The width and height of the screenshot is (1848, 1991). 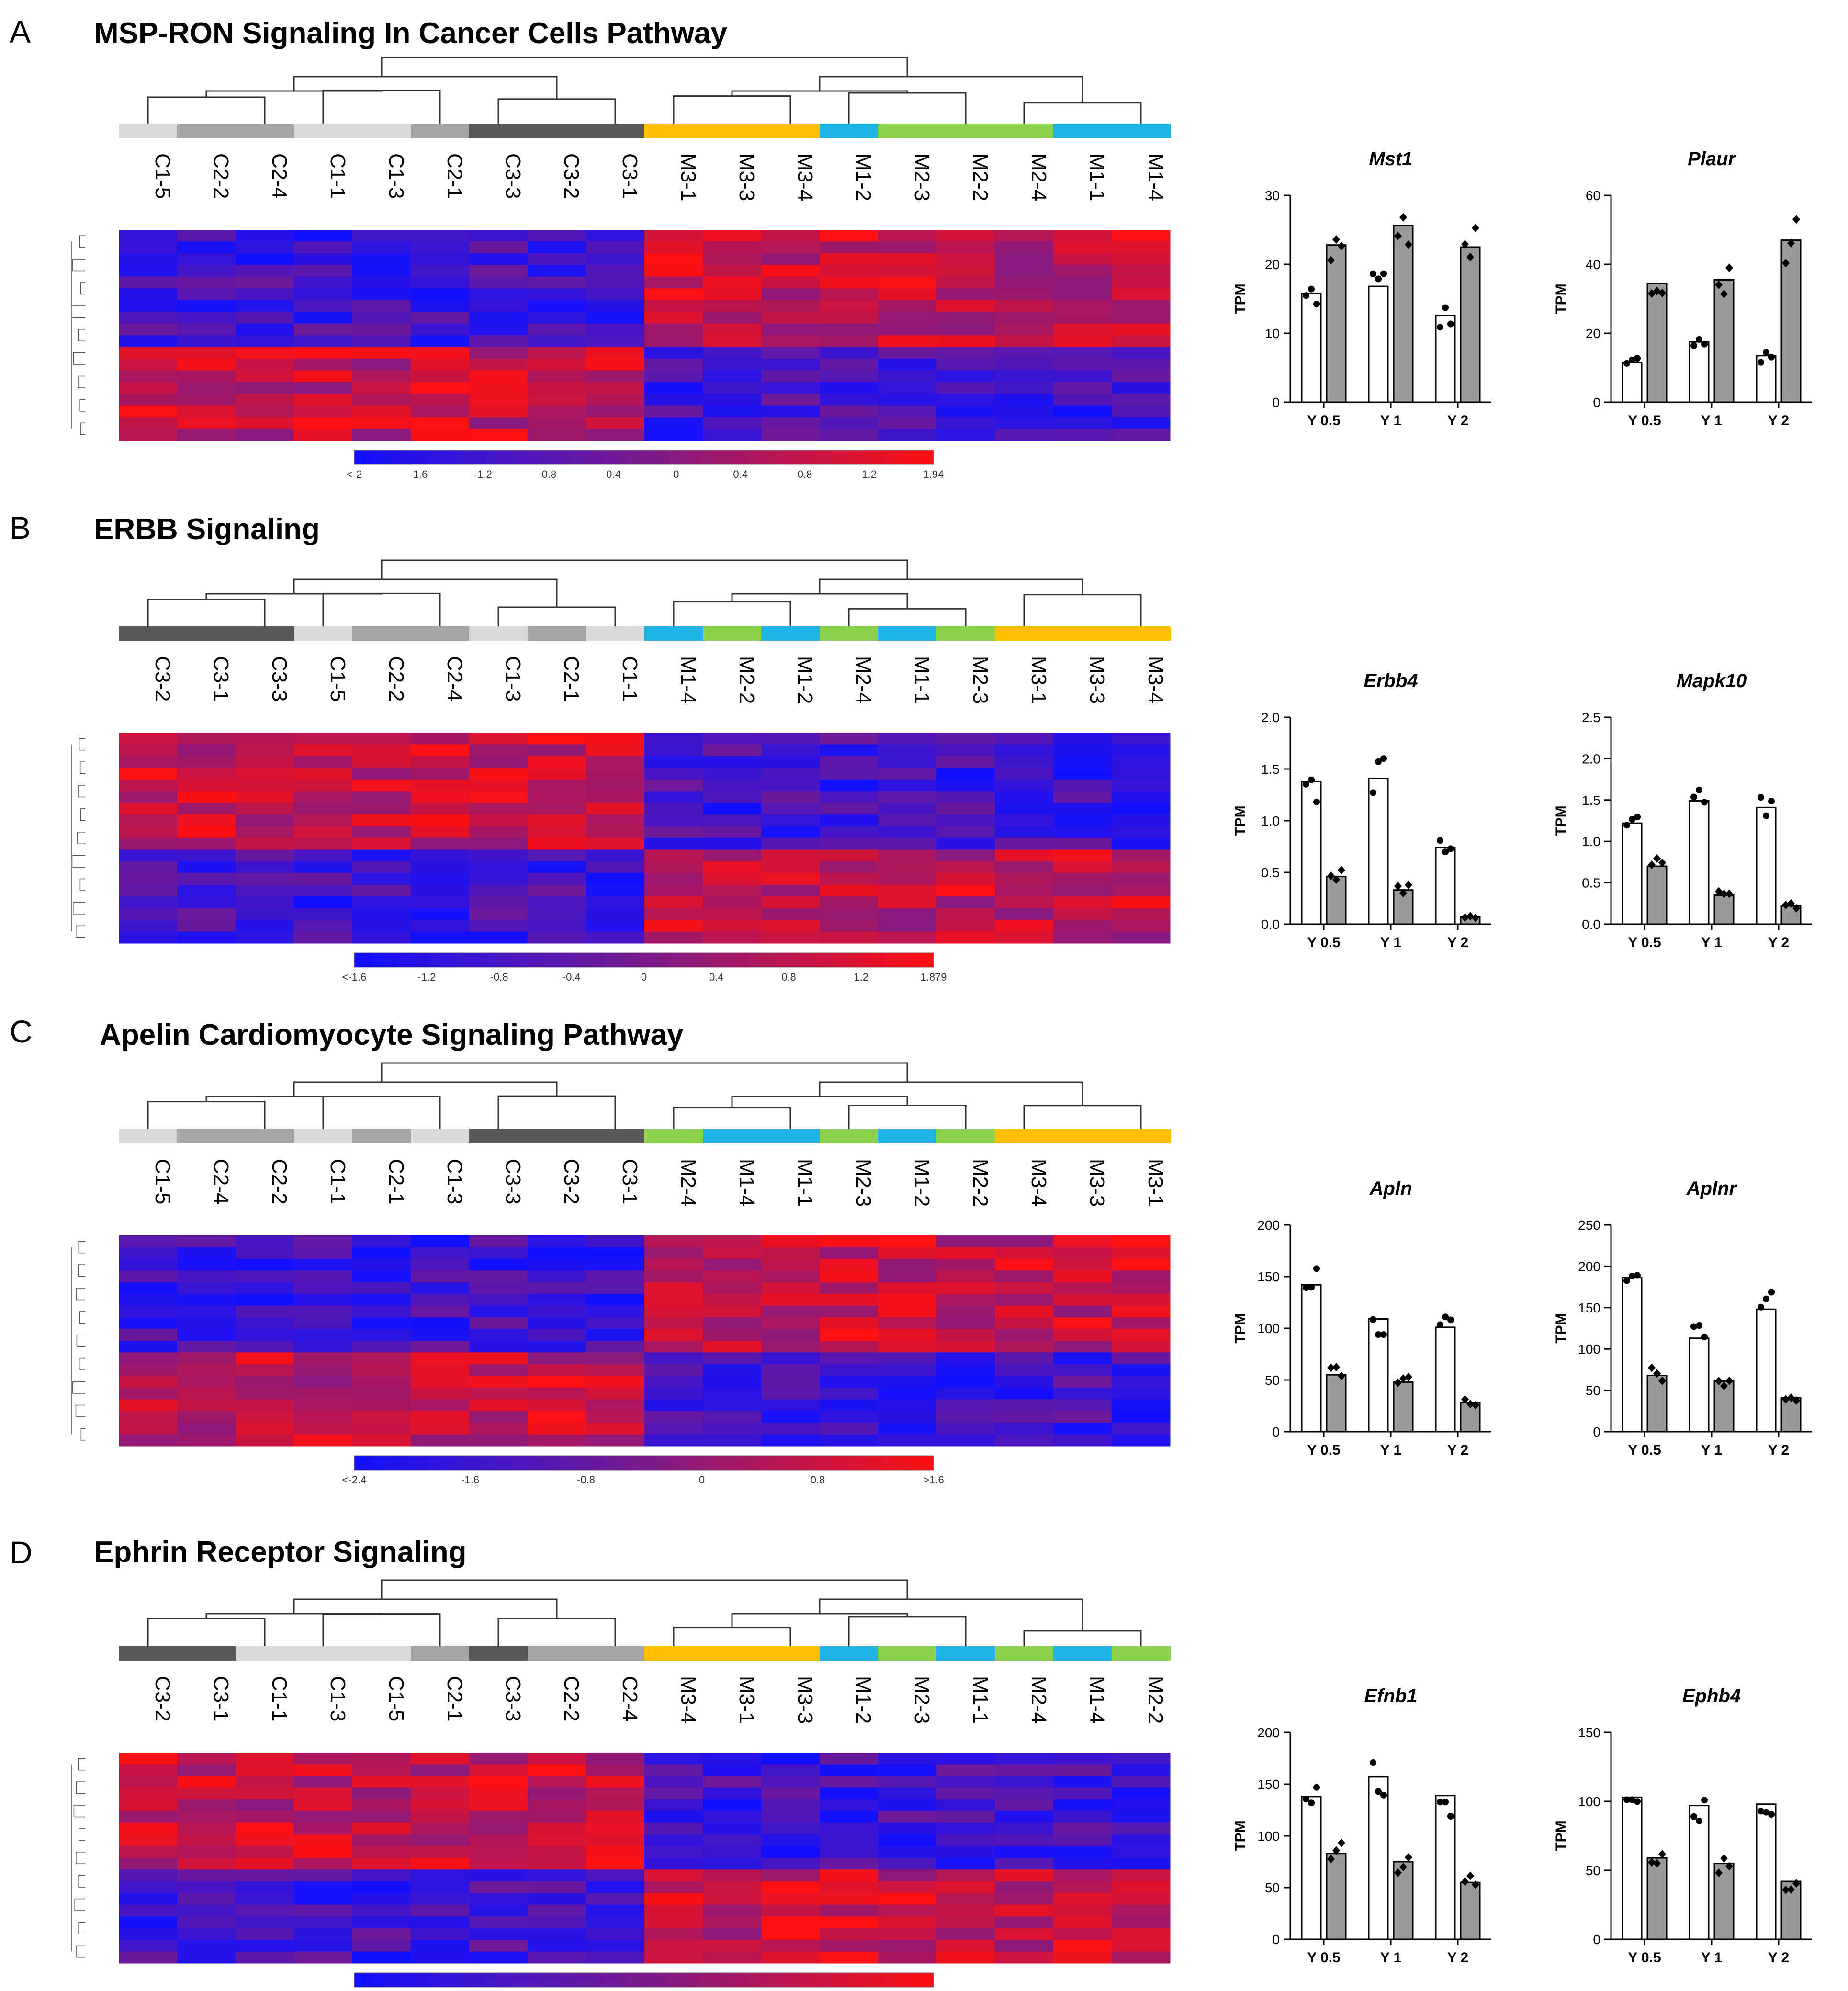 I want to click on sample-label: C1-5, so click(x=337, y=678).